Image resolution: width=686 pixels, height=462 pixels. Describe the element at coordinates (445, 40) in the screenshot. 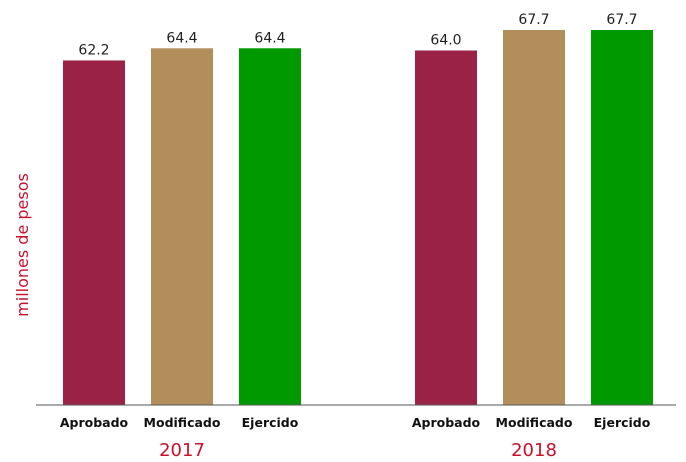

I see `data-label-2018-aprobado: 64.0` at that location.